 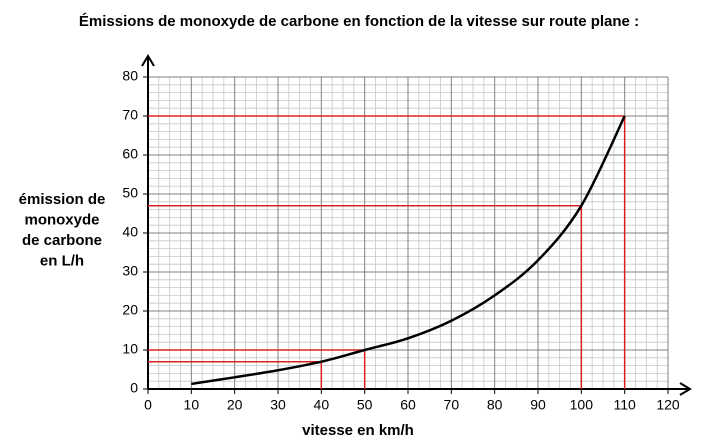 What do you see at coordinates (322, 405) in the screenshot?
I see `x-tick-label: 40` at bounding box center [322, 405].